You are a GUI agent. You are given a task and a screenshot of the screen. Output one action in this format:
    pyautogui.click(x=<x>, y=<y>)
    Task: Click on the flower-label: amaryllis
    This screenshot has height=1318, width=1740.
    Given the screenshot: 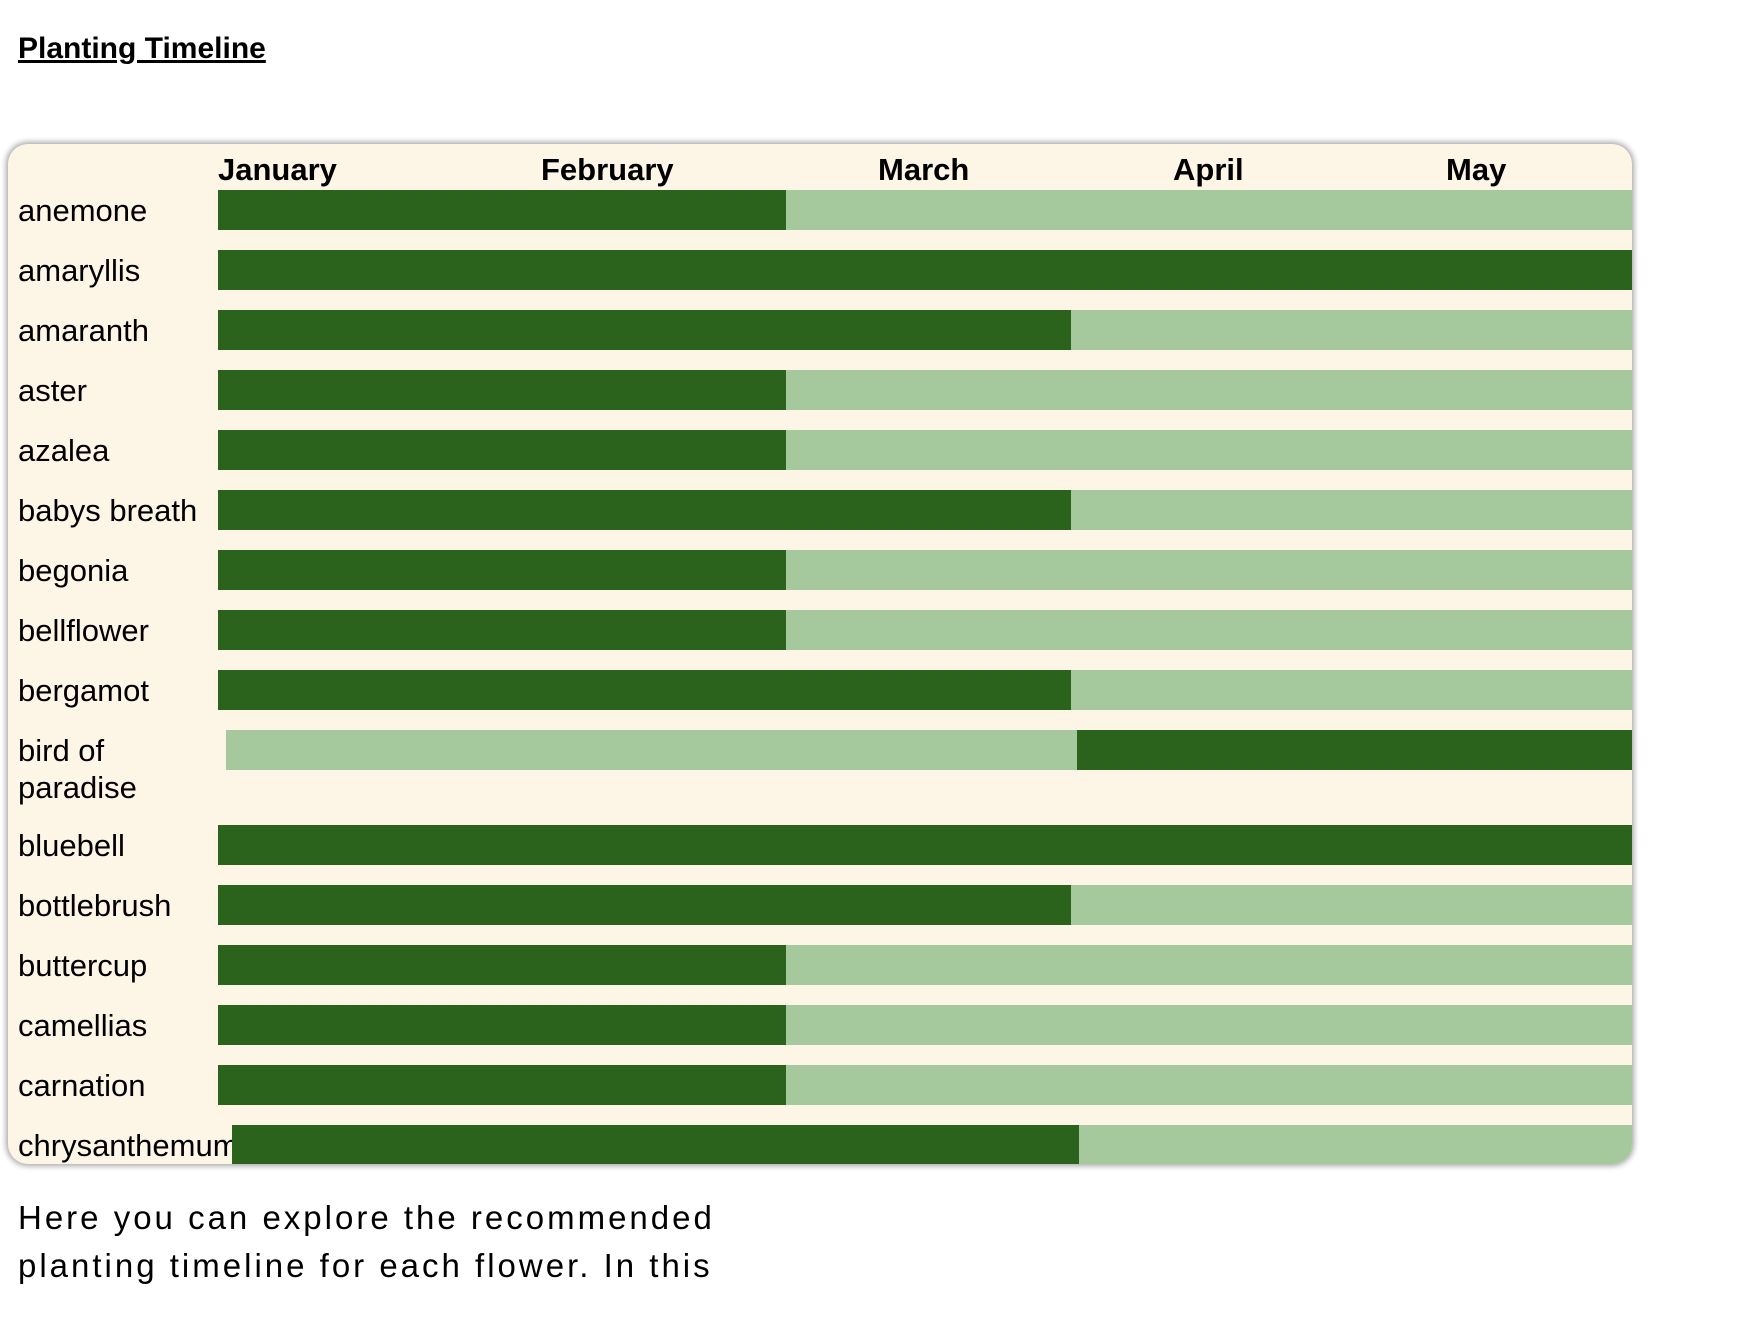 What is the action you would take?
    pyautogui.click(x=79, y=270)
    